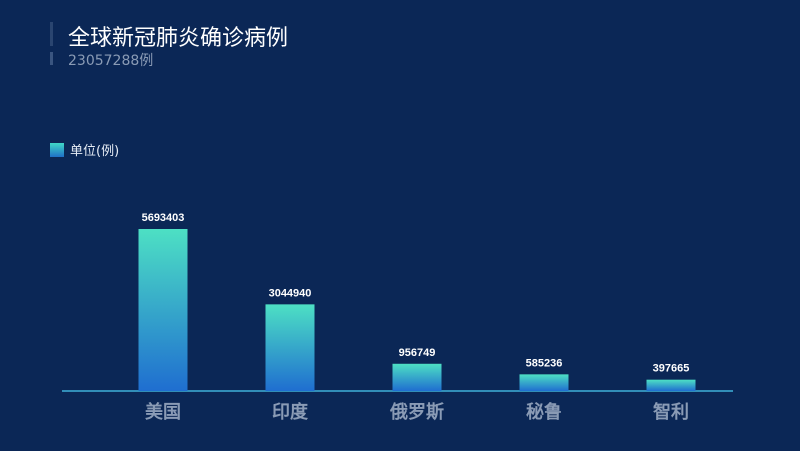 The width and height of the screenshot is (800, 451). I want to click on legend-swatch, so click(57, 149).